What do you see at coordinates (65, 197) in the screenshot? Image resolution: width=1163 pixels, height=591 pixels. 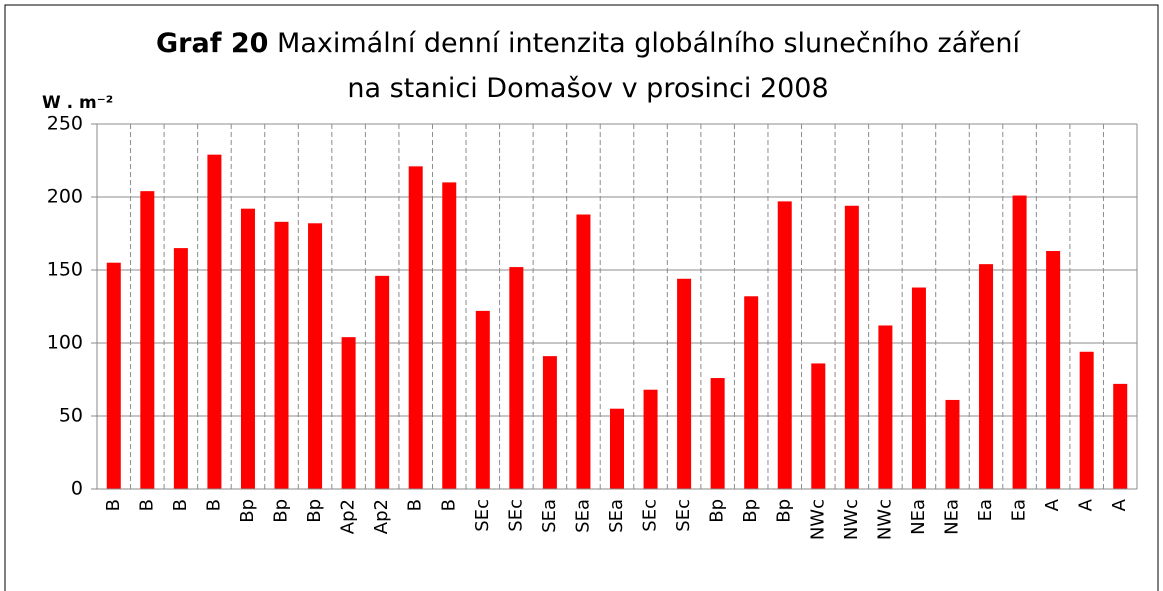 I see `y-tick-label: 200` at bounding box center [65, 197].